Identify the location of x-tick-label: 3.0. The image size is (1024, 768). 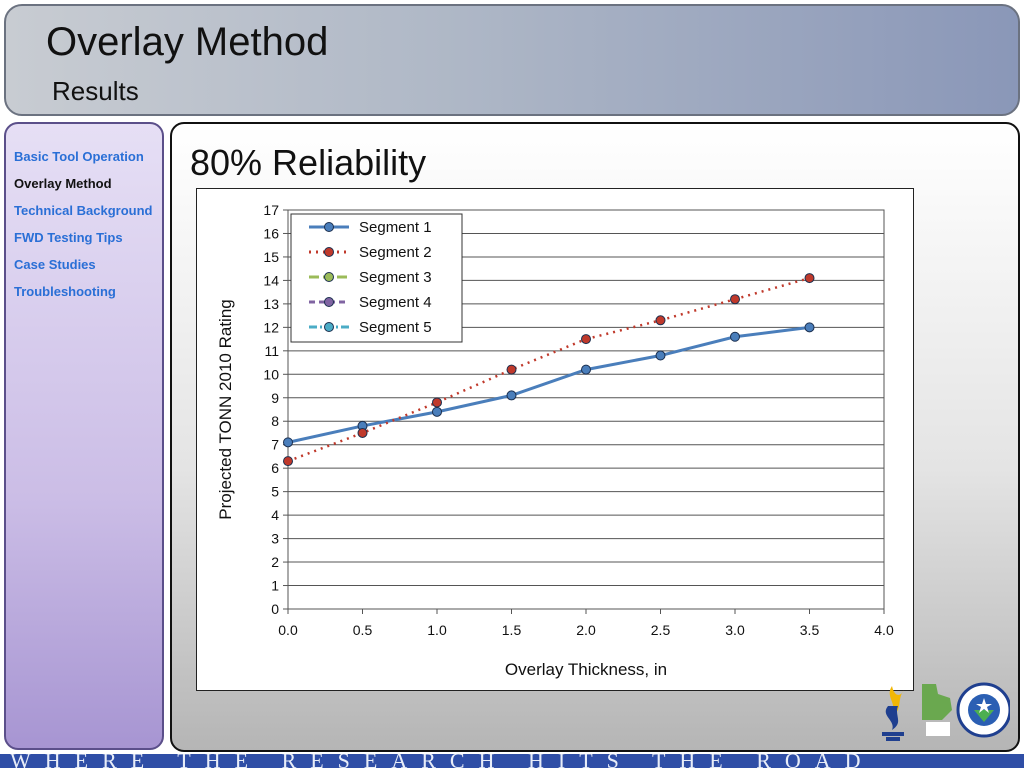
(735, 630).